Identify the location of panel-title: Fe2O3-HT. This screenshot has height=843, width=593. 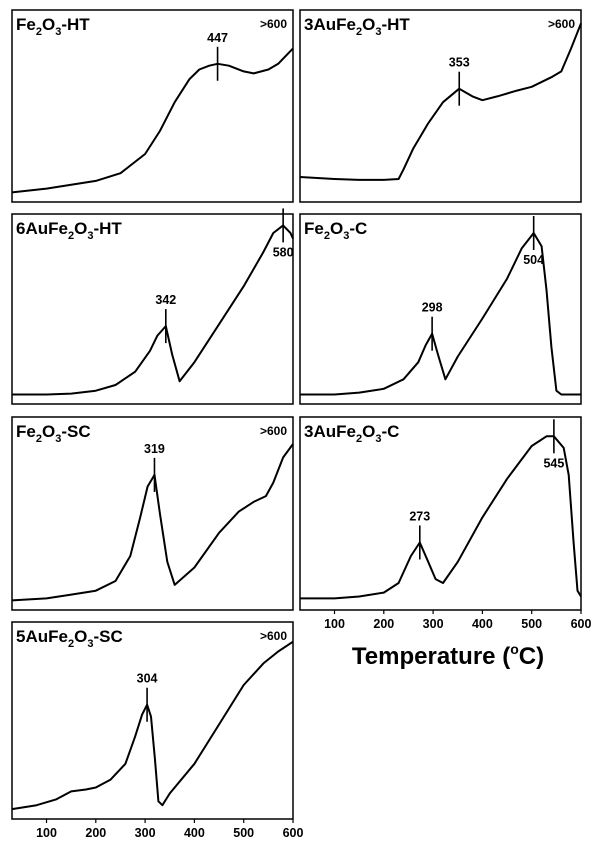
(53, 26).